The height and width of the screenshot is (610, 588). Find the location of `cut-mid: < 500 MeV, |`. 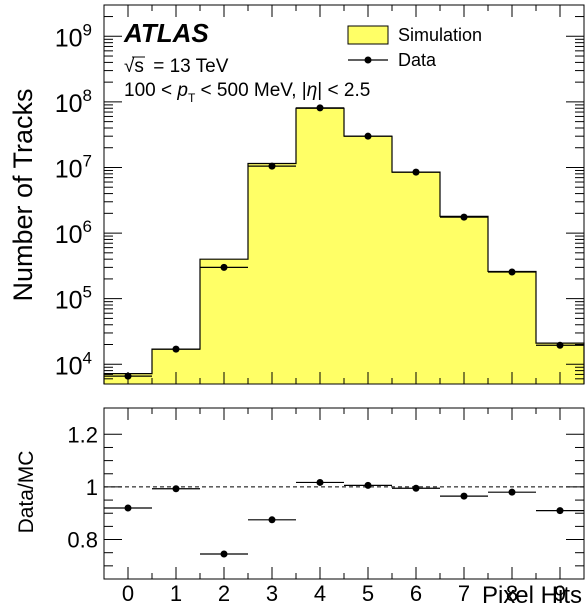

cut-mid: < 500 MeV, | is located at coordinates (250, 90).